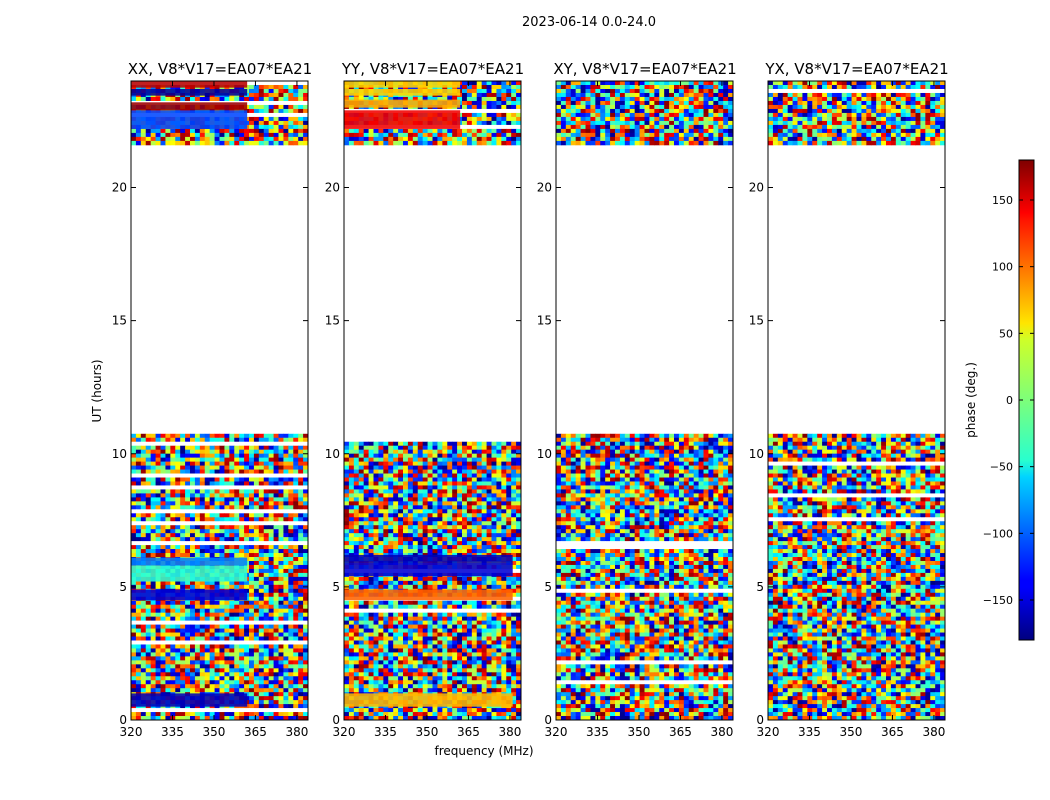 This screenshot has height=800, width=1050. I want to click on x-tick-label: 335, so click(172, 732).